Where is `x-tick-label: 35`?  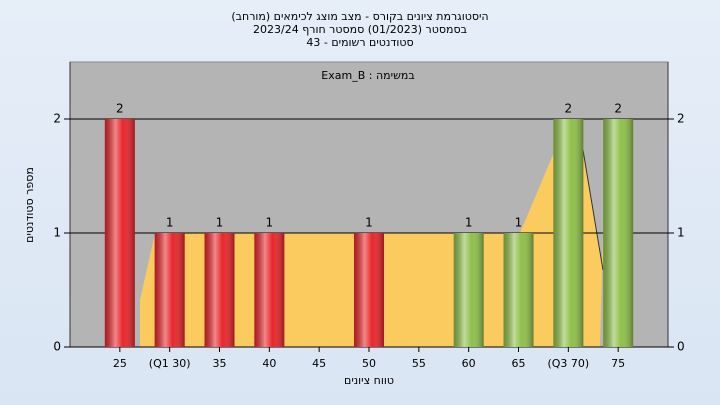
x-tick-label: 35 is located at coordinates (220, 363).